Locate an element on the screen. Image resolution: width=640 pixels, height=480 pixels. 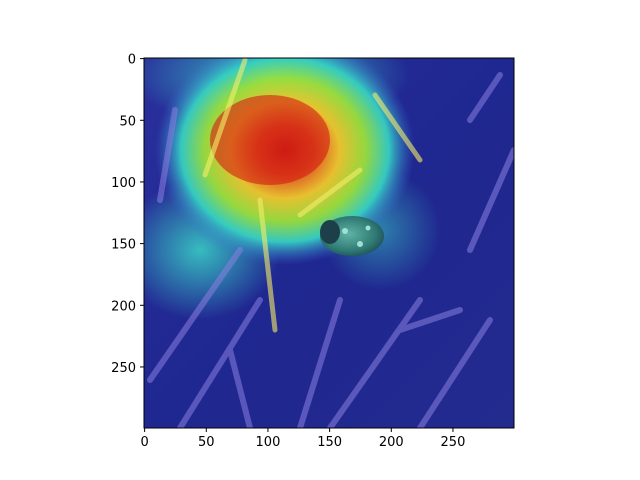
beetle is located at coordinates (352, 236).